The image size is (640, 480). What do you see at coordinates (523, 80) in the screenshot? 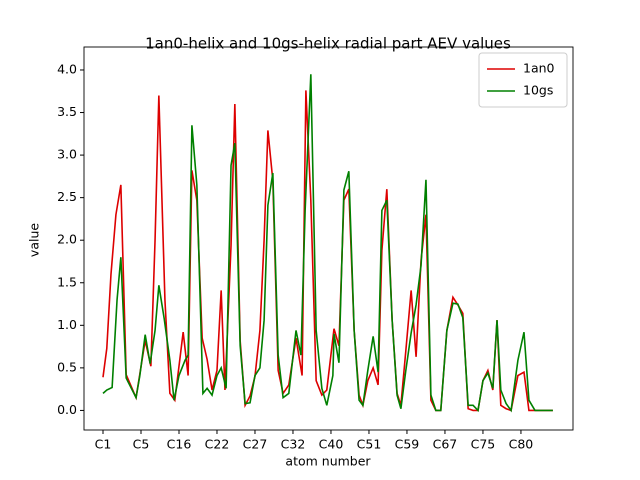
I see `legend-box` at bounding box center [523, 80].